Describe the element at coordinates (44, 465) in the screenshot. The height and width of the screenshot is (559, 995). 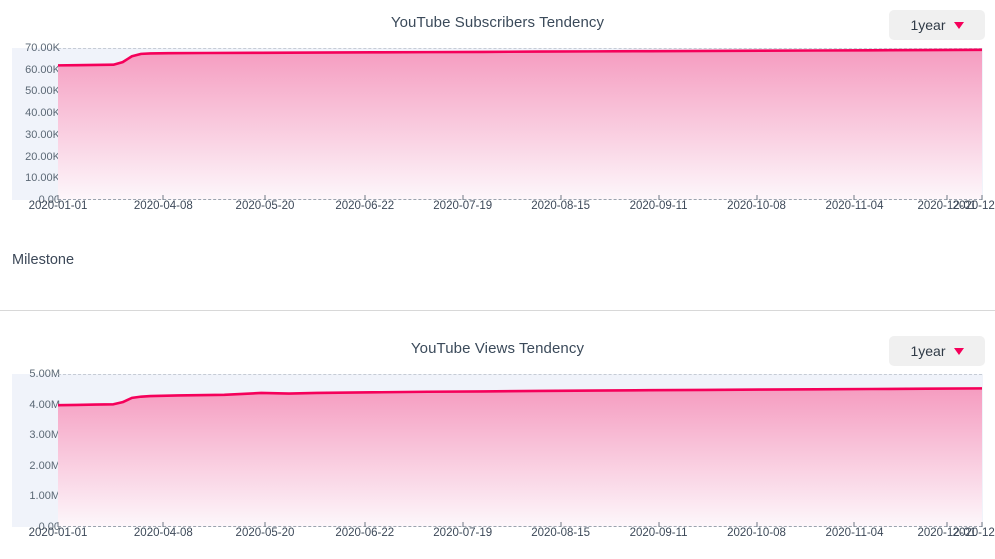
I see `y-axis-tick-label: 2.00M` at that location.